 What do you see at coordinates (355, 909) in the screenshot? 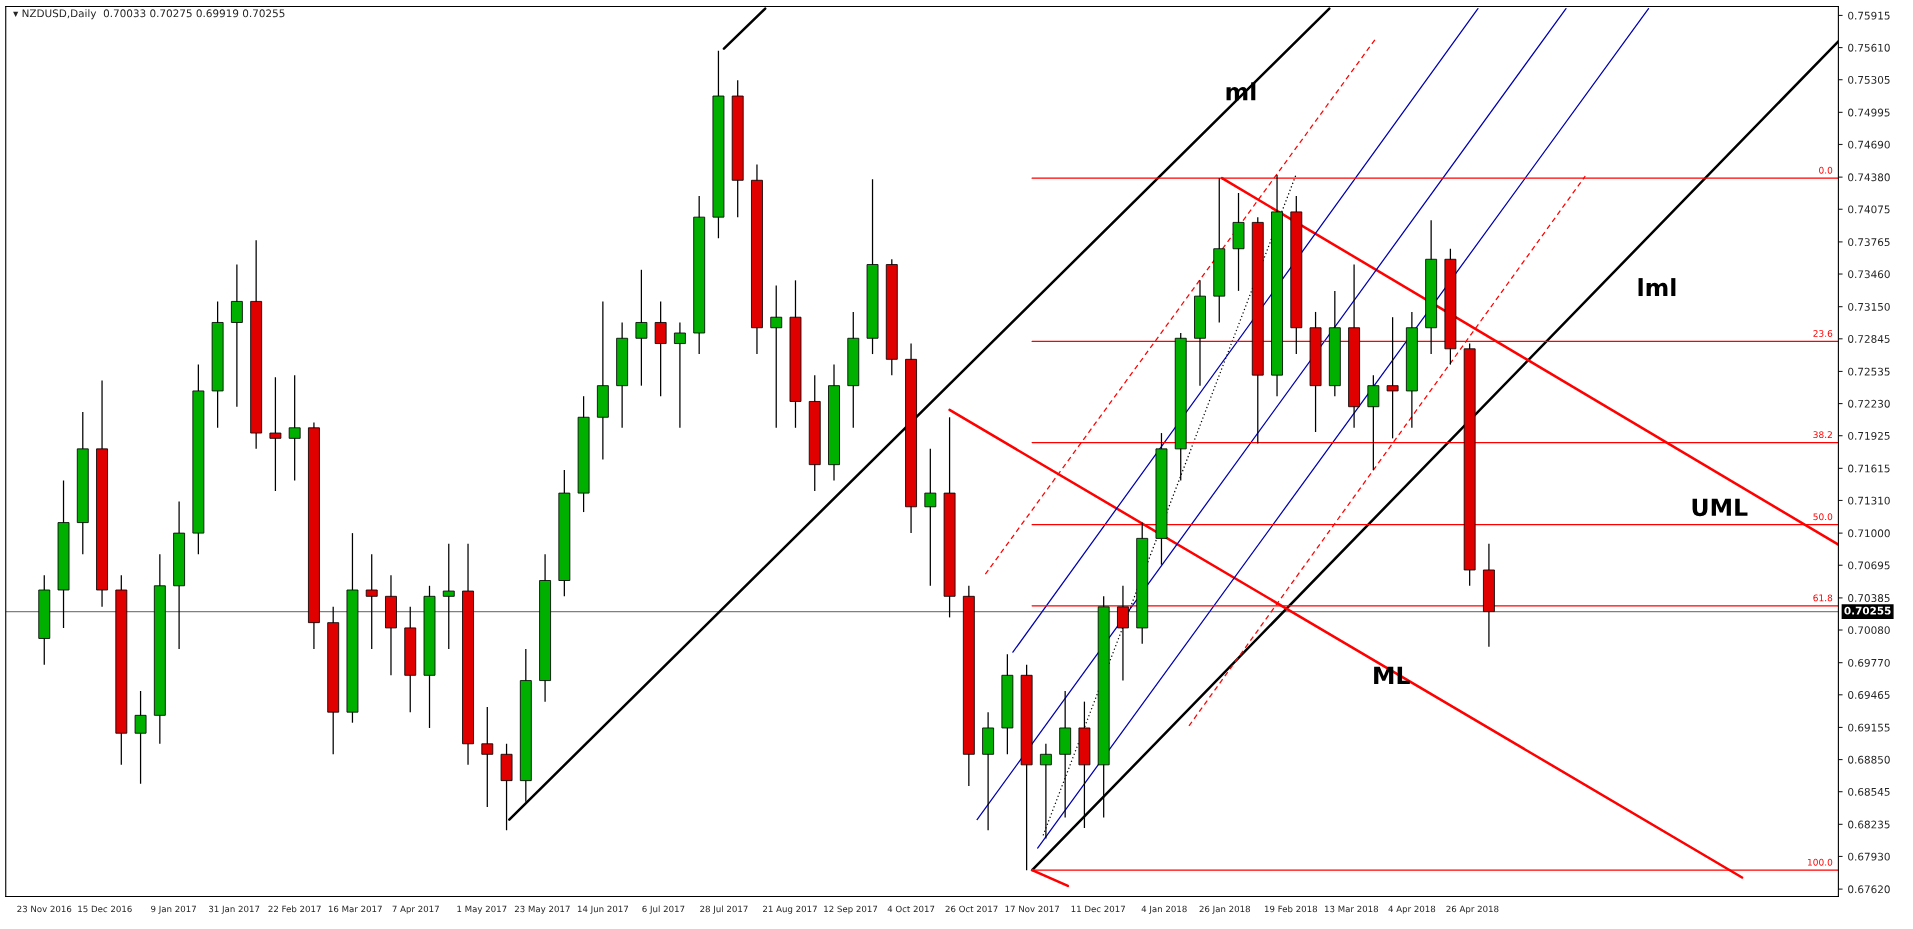
I see `x-tick-label: 16 Mar 2017` at bounding box center [355, 909].